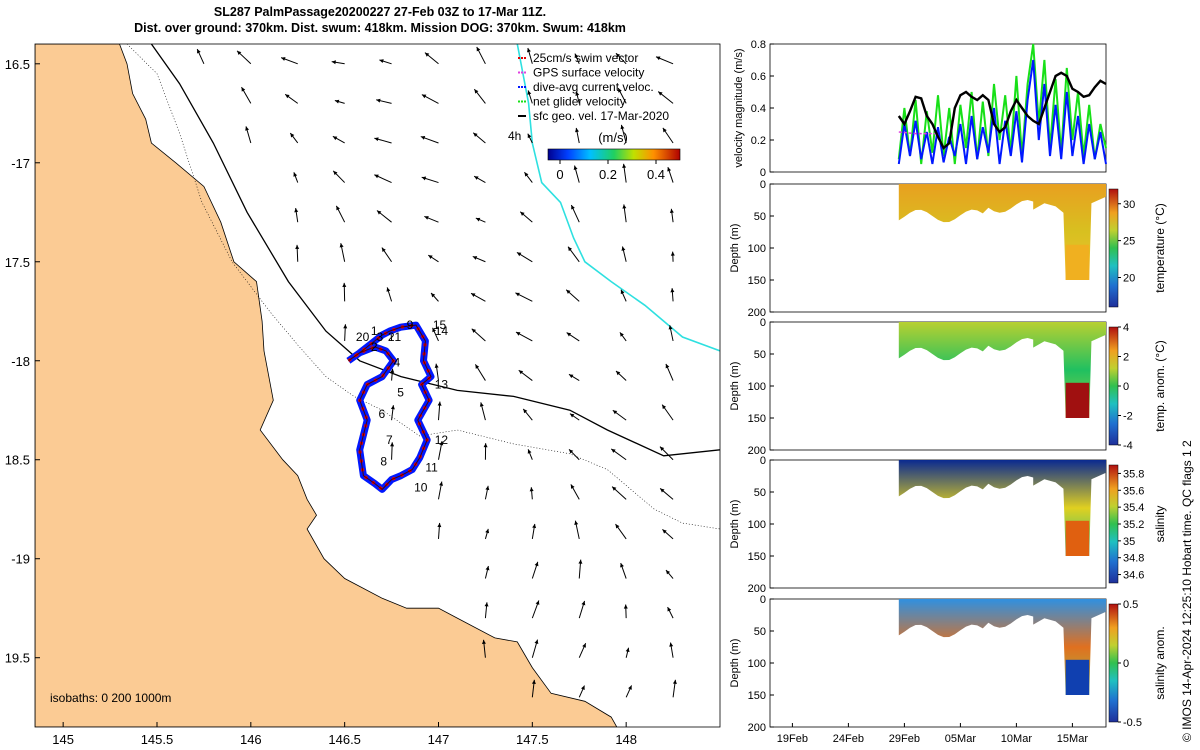  What do you see at coordinates (904, 739) in the screenshot?
I see `time-tick-label: 29Feb` at bounding box center [904, 739].